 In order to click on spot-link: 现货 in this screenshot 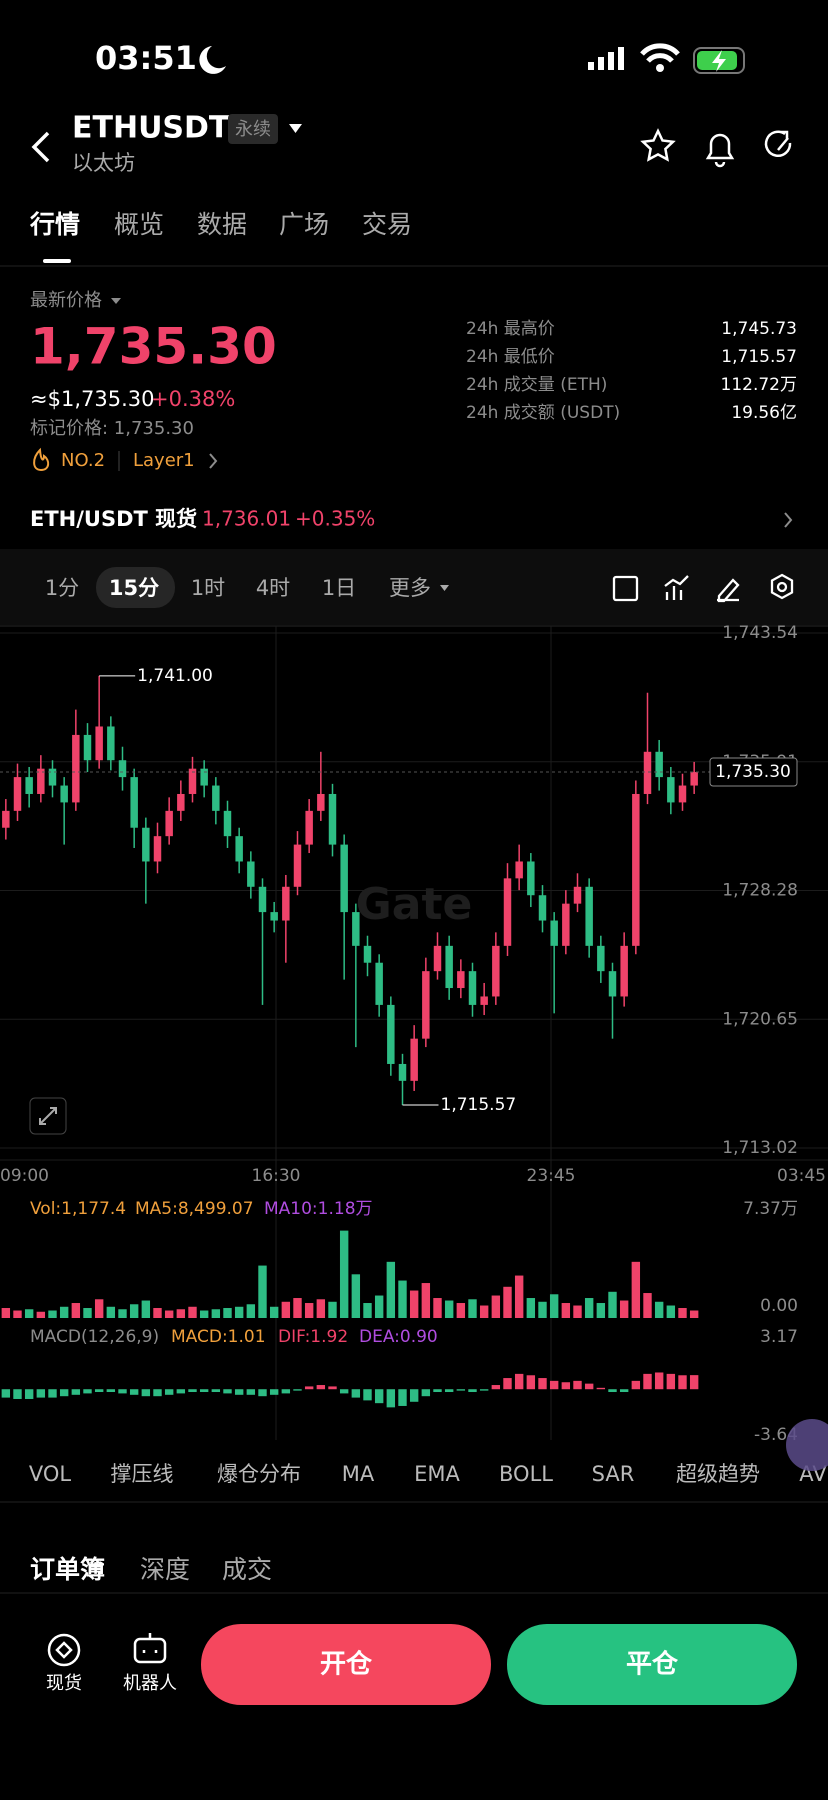, I will do `click(64, 1683)`.